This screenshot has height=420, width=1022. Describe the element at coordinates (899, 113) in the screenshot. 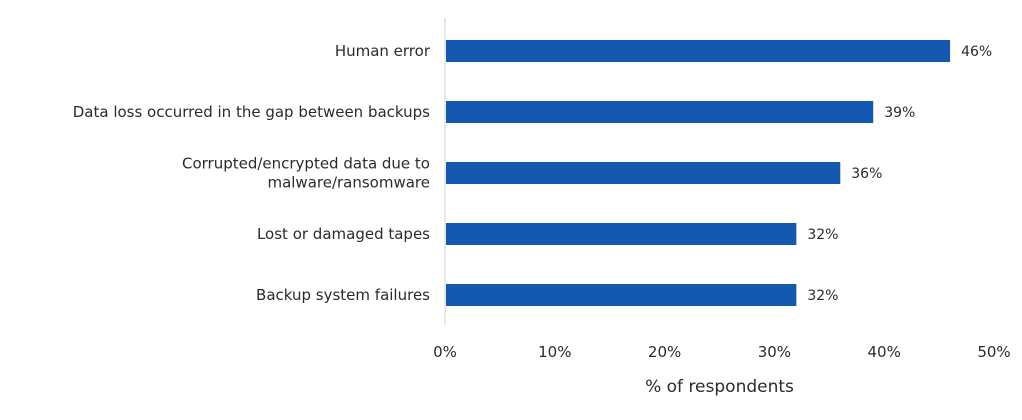

I see `data-label: 39%` at that location.